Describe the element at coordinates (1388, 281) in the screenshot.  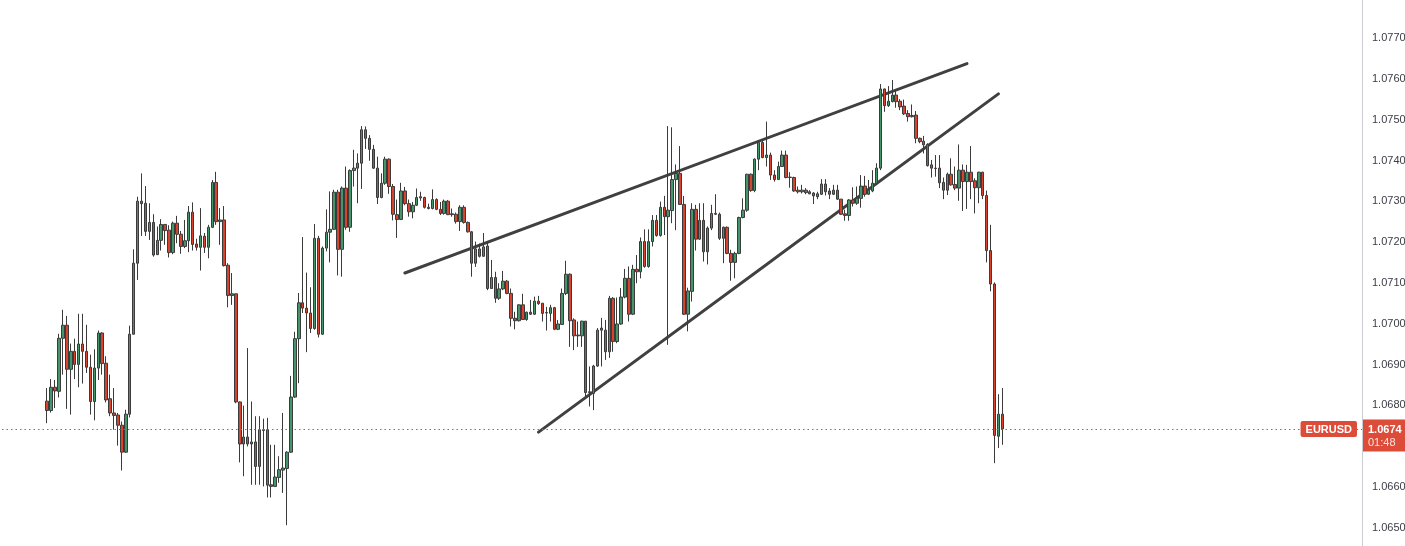
I see `y-tick-label: 1.0710` at that location.